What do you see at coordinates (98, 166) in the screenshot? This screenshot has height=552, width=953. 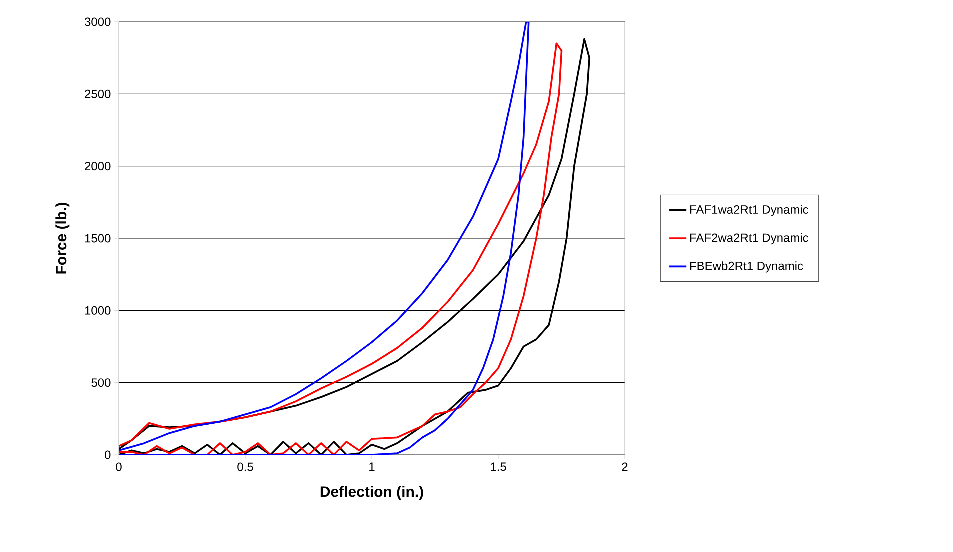 I see `y-tick-label: 2000` at bounding box center [98, 166].